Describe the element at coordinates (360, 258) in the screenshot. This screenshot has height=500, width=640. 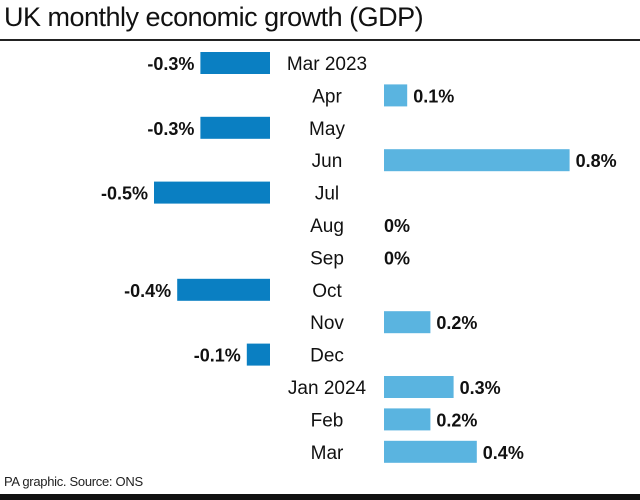
I see `bar-row: Sep 0%` at that location.